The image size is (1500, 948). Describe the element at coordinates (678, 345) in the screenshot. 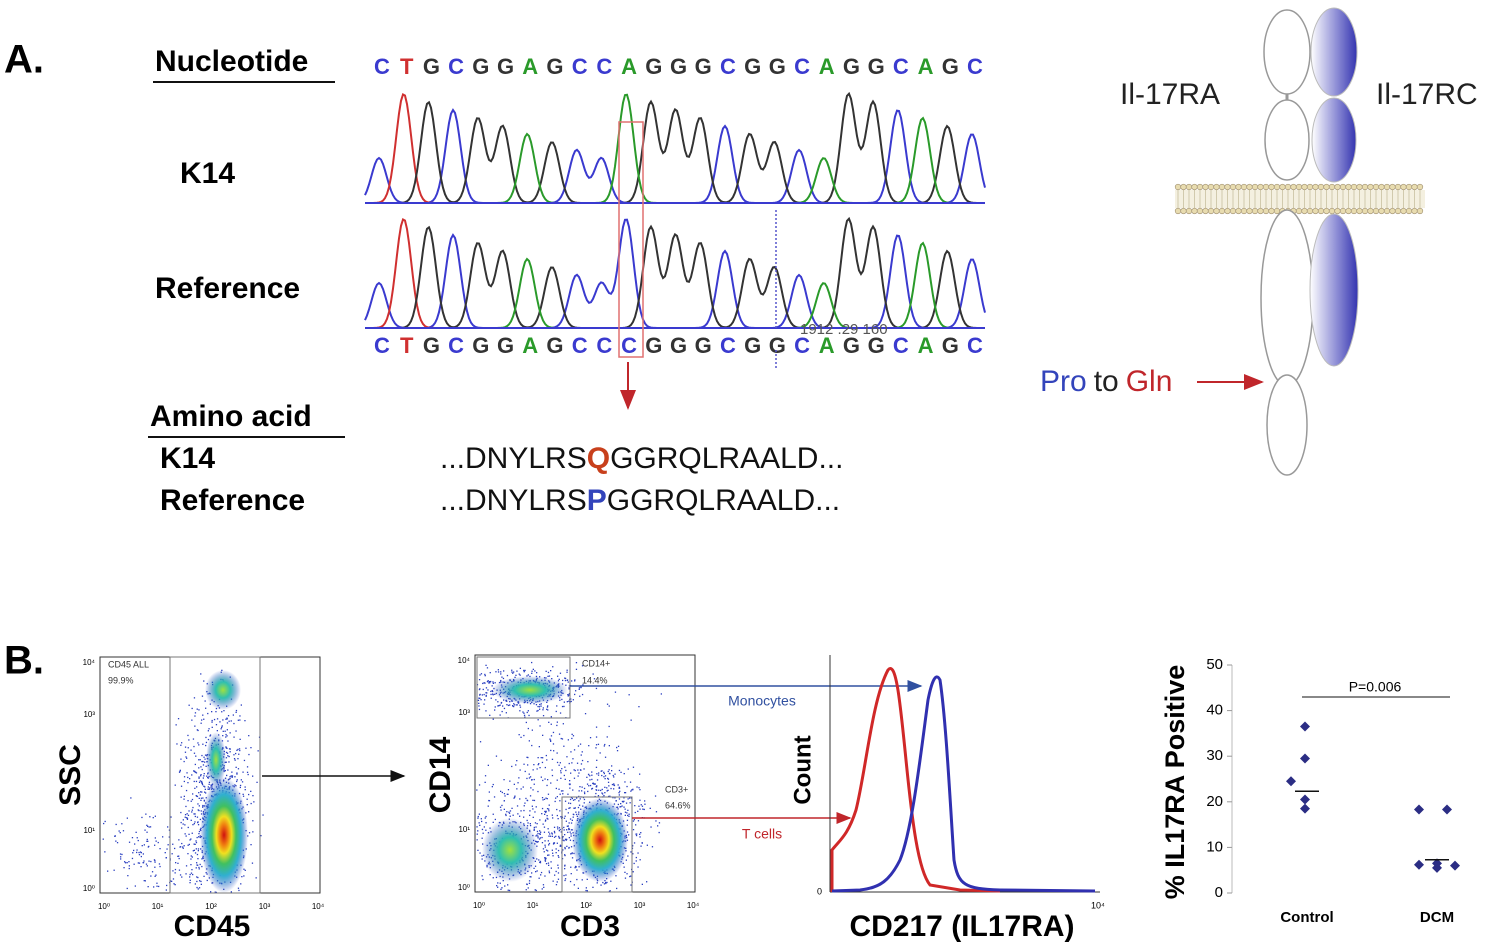

I see `sequence-reference: CTGCGGAGCCCGGGCGGCAGGCAGC` at that location.